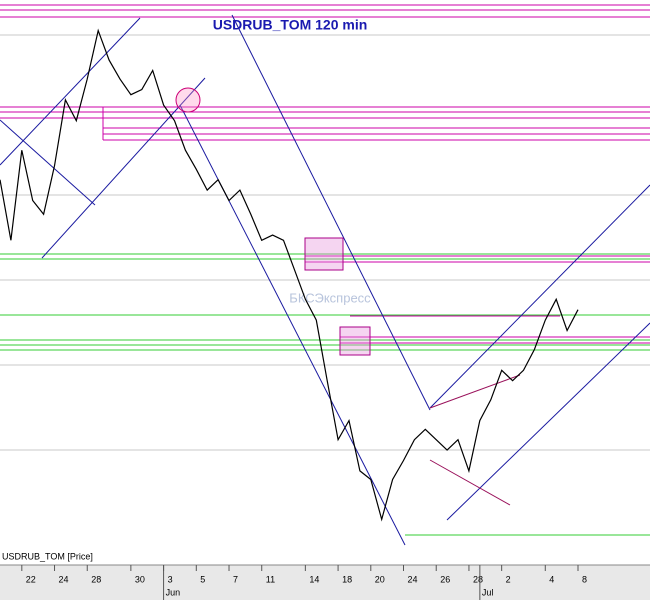  I want to click on chart-title: USDRUB_TOM 120 min, so click(290, 25).